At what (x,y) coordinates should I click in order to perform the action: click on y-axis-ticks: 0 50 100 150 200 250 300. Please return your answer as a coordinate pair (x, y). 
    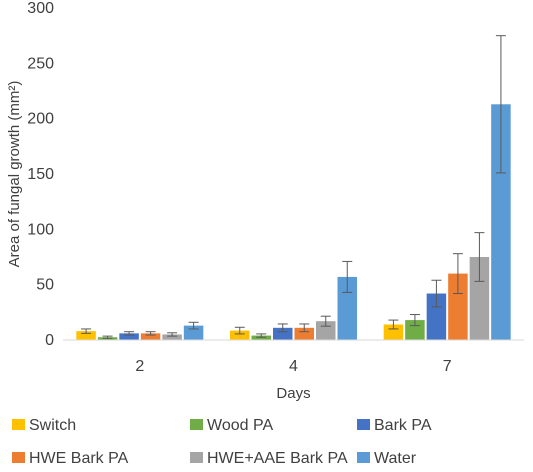
    Looking at the image, I should click on (40, 174).